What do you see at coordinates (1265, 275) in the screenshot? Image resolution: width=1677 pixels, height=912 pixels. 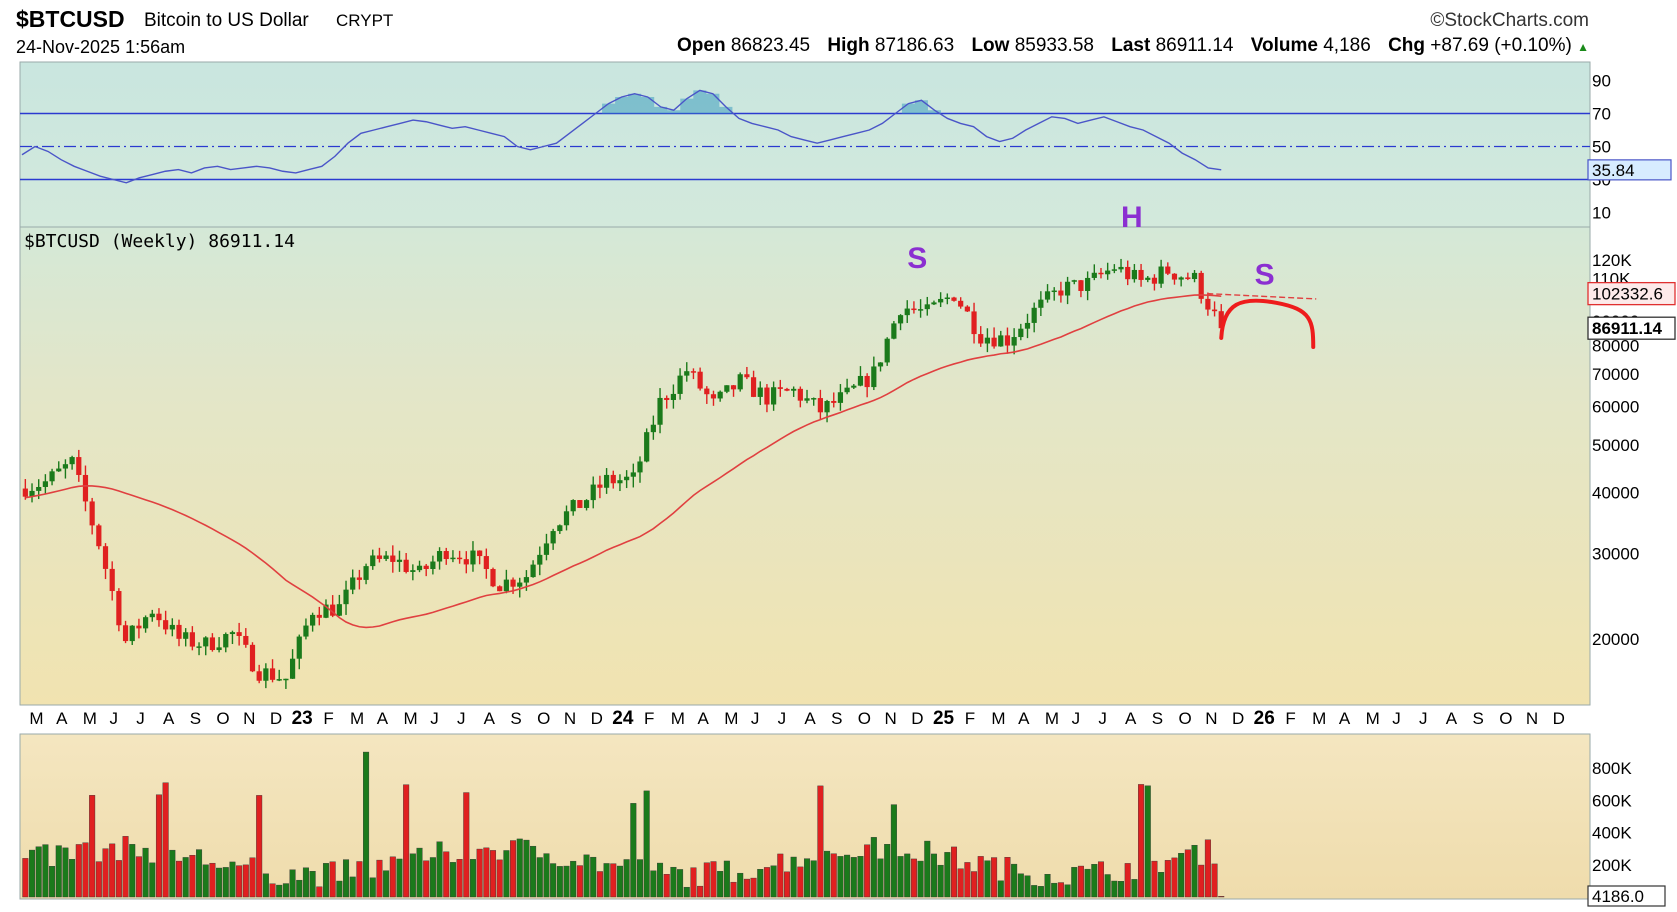 I see `shoulder-label: S` at bounding box center [1265, 275].